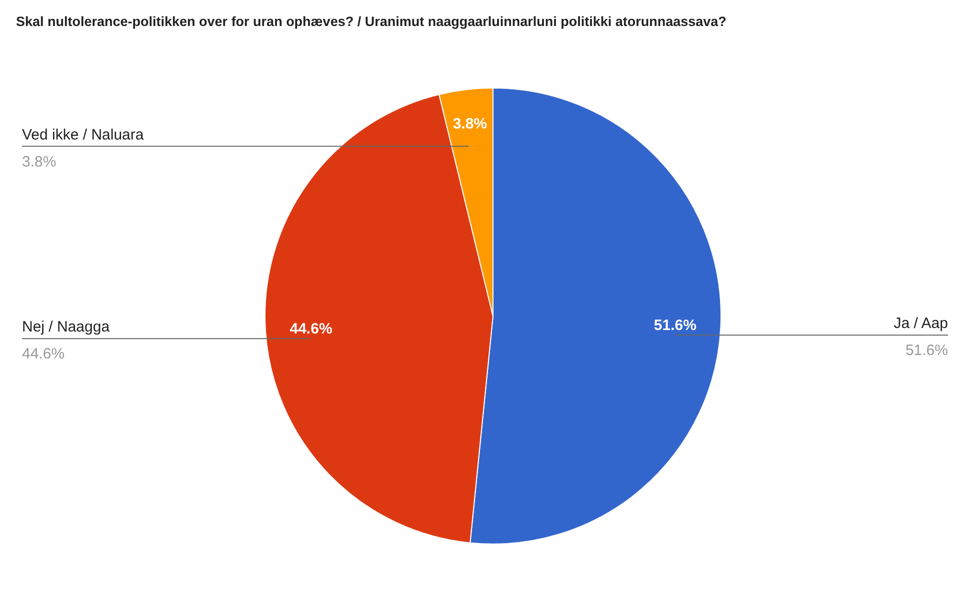 The image size is (960, 604). I want to click on slice-label: Ved ikke / Naluara, so click(83, 135).